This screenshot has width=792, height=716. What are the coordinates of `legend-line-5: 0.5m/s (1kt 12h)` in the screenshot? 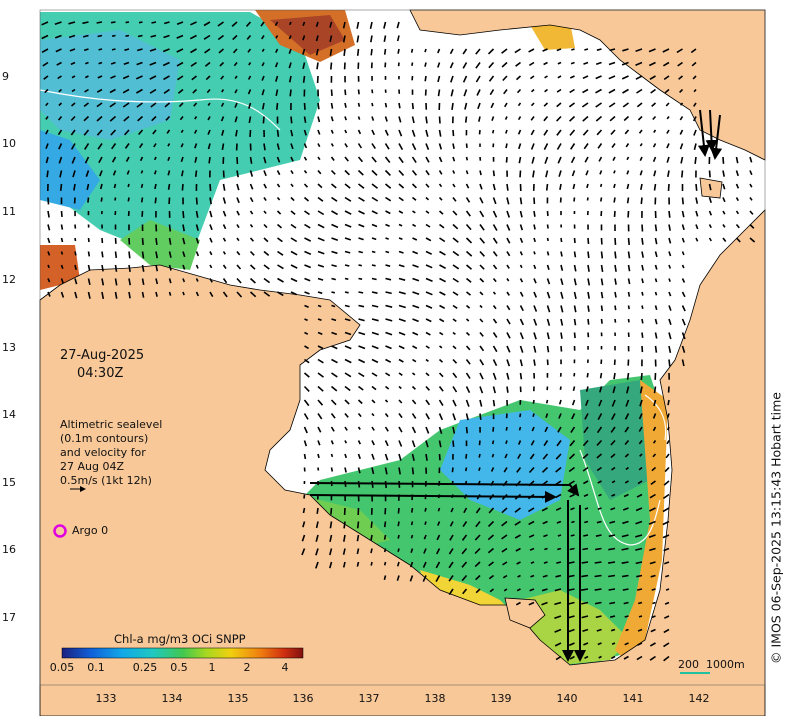 It's located at (106, 480).